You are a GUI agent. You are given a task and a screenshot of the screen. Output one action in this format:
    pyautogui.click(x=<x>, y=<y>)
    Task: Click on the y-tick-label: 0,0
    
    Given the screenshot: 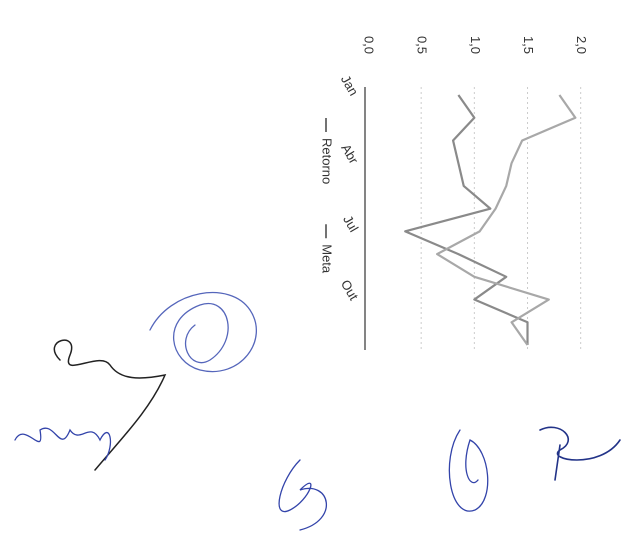 What is the action you would take?
    pyautogui.click(x=369, y=45)
    